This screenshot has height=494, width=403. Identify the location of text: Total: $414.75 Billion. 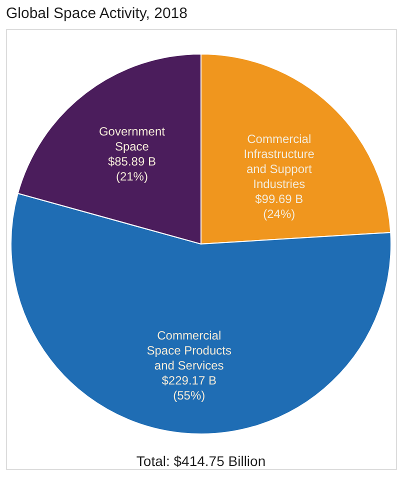
(201, 461).